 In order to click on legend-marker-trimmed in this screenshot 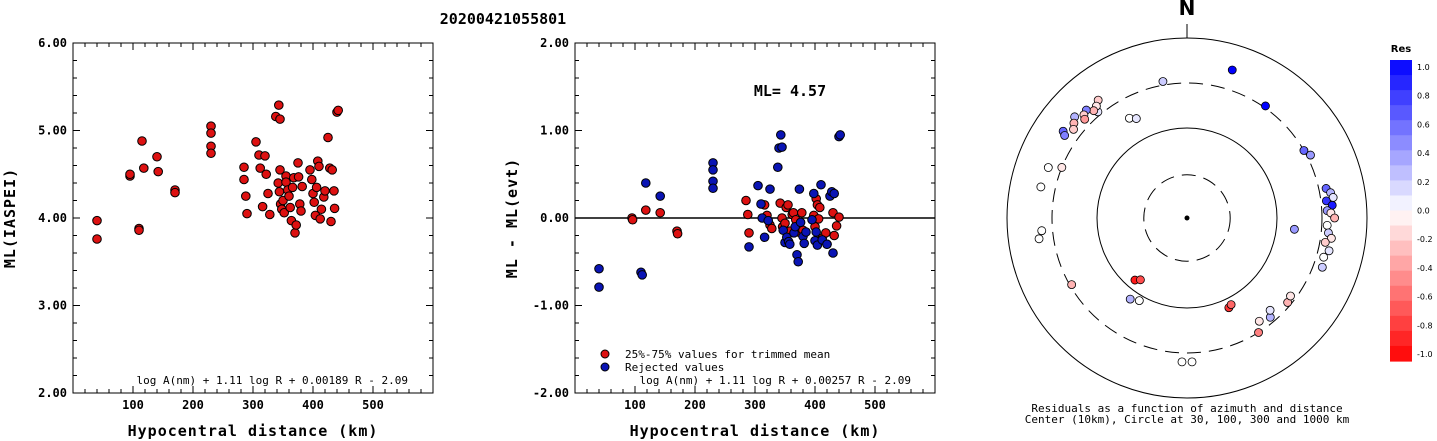, I will do `click(605, 354)`.